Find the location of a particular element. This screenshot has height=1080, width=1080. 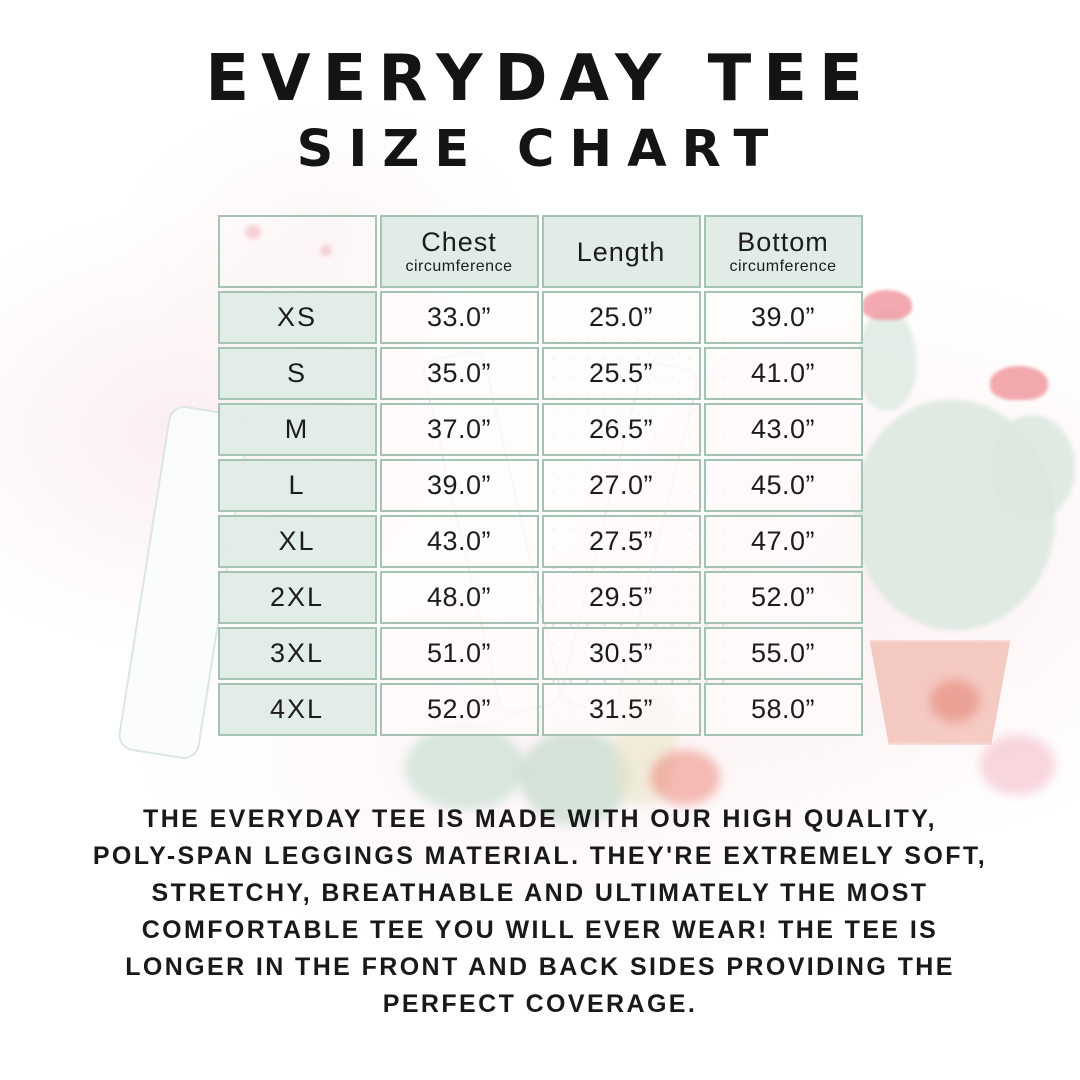

cactus-pot is located at coordinates (940, 692).